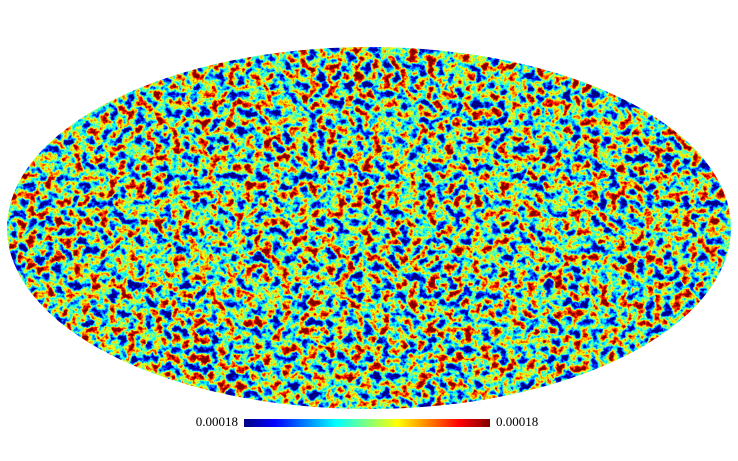 The image size is (738, 461). I want to click on colorbar-max-label: 0.00018, so click(517, 421).